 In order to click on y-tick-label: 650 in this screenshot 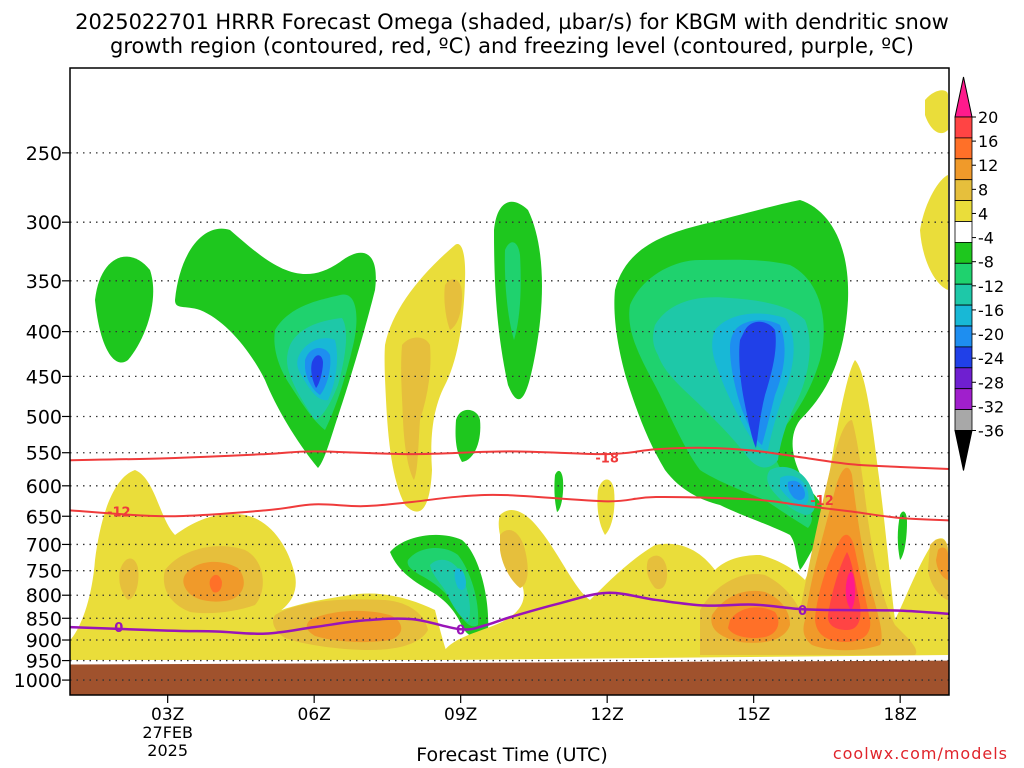, I will do `click(44, 517)`.